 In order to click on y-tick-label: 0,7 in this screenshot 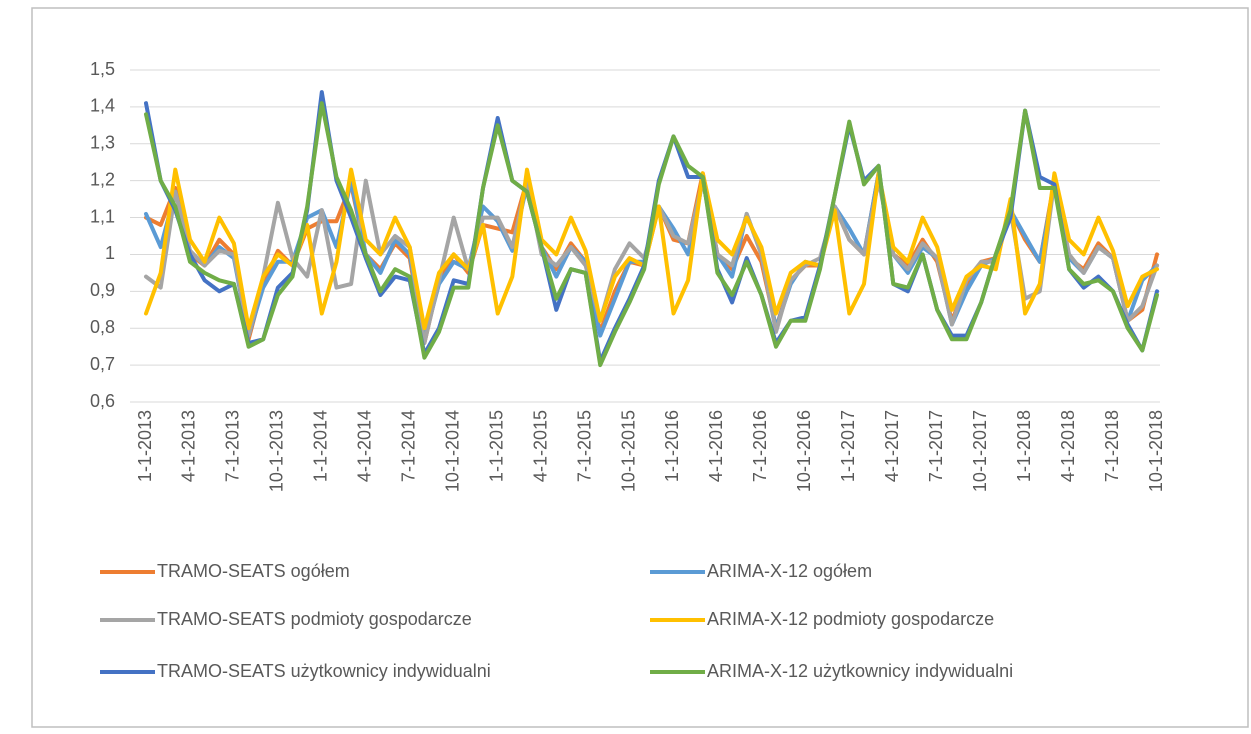, I will do `click(102, 364)`.